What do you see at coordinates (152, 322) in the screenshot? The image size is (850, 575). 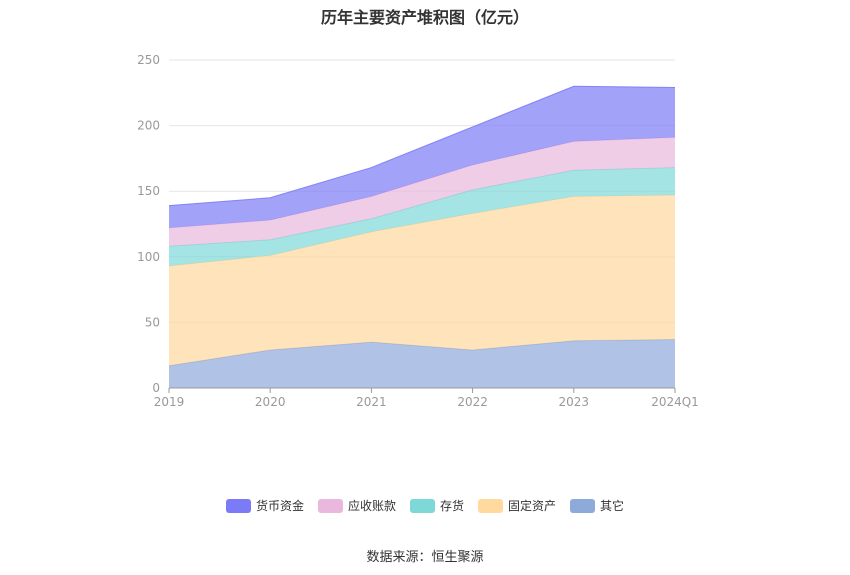 I see `y-tick-label: 50` at bounding box center [152, 322].